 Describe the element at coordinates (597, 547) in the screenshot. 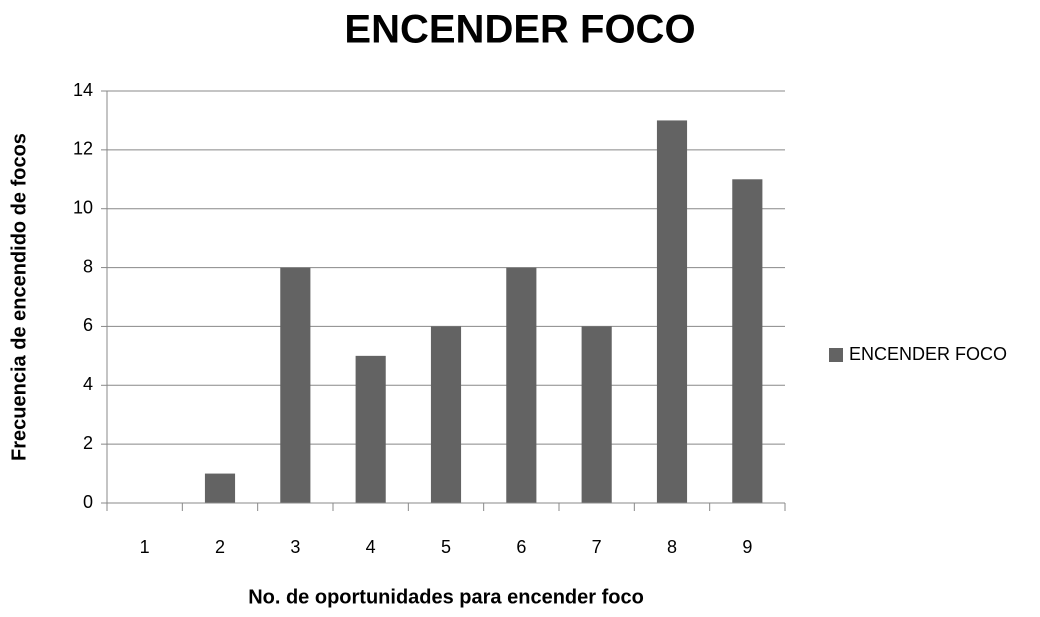

I see `x-tick-label: 7` at that location.